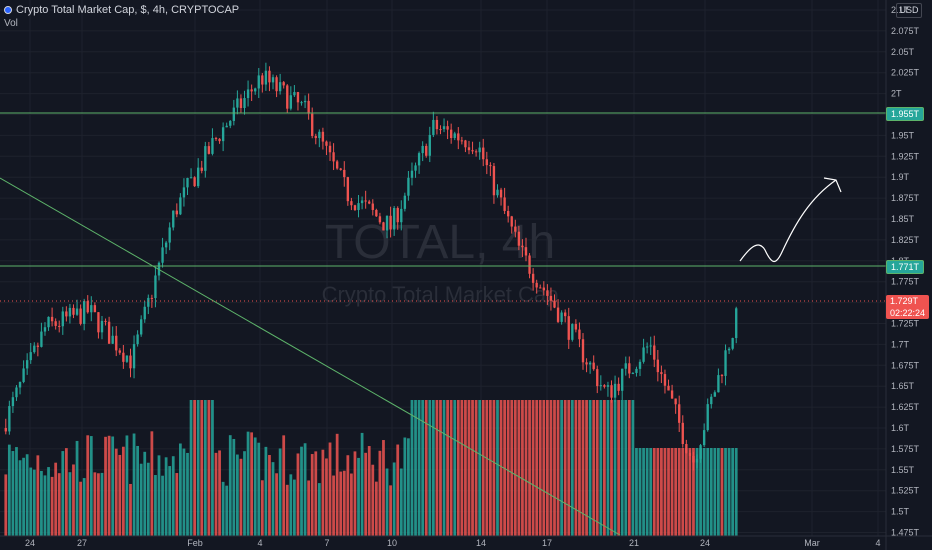 The width and height of the screenshot is (932, 550). Describe the element at coordinates (788, 221) in the screenshot. I see `drawn-arrow` at that location.